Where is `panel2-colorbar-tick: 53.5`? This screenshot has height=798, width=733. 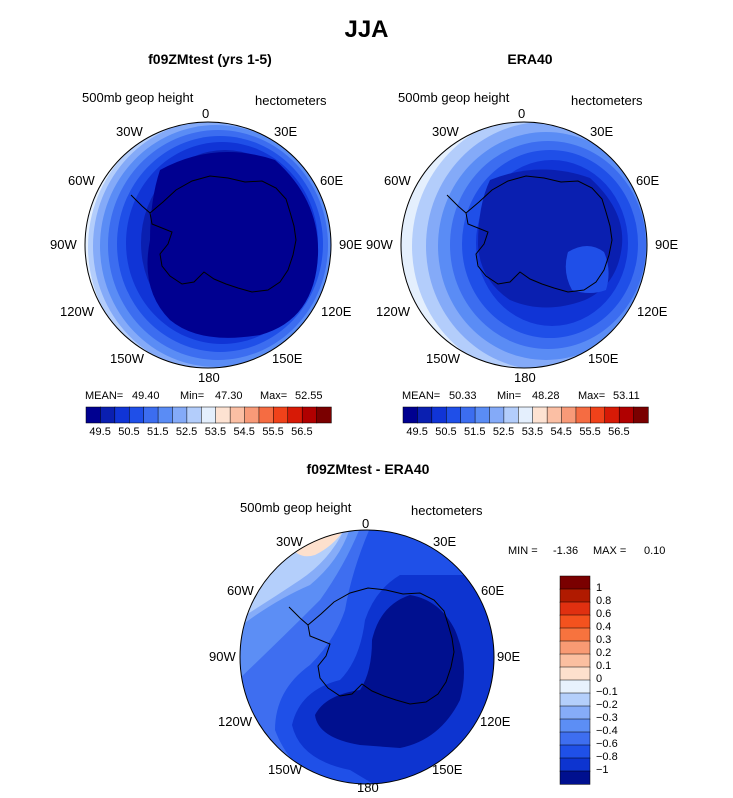 panel2-colorbar-tick: 53.5 is located at coordinates (532, 432).